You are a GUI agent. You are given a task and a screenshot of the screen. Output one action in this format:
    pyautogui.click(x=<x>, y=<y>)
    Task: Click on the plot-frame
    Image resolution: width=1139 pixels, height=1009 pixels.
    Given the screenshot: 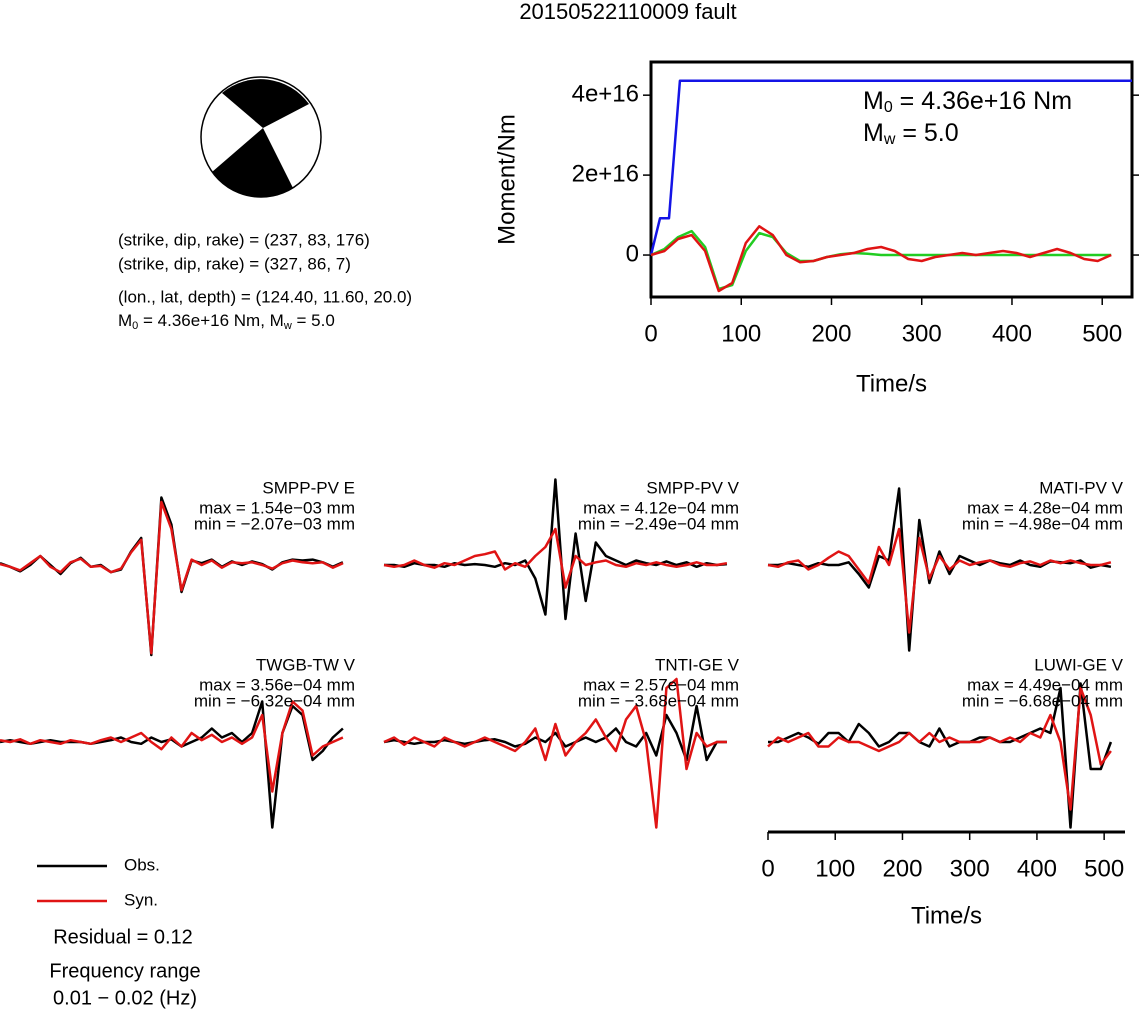 What is the action you would take?
    pyautogui.click(x=891, y=179)
    